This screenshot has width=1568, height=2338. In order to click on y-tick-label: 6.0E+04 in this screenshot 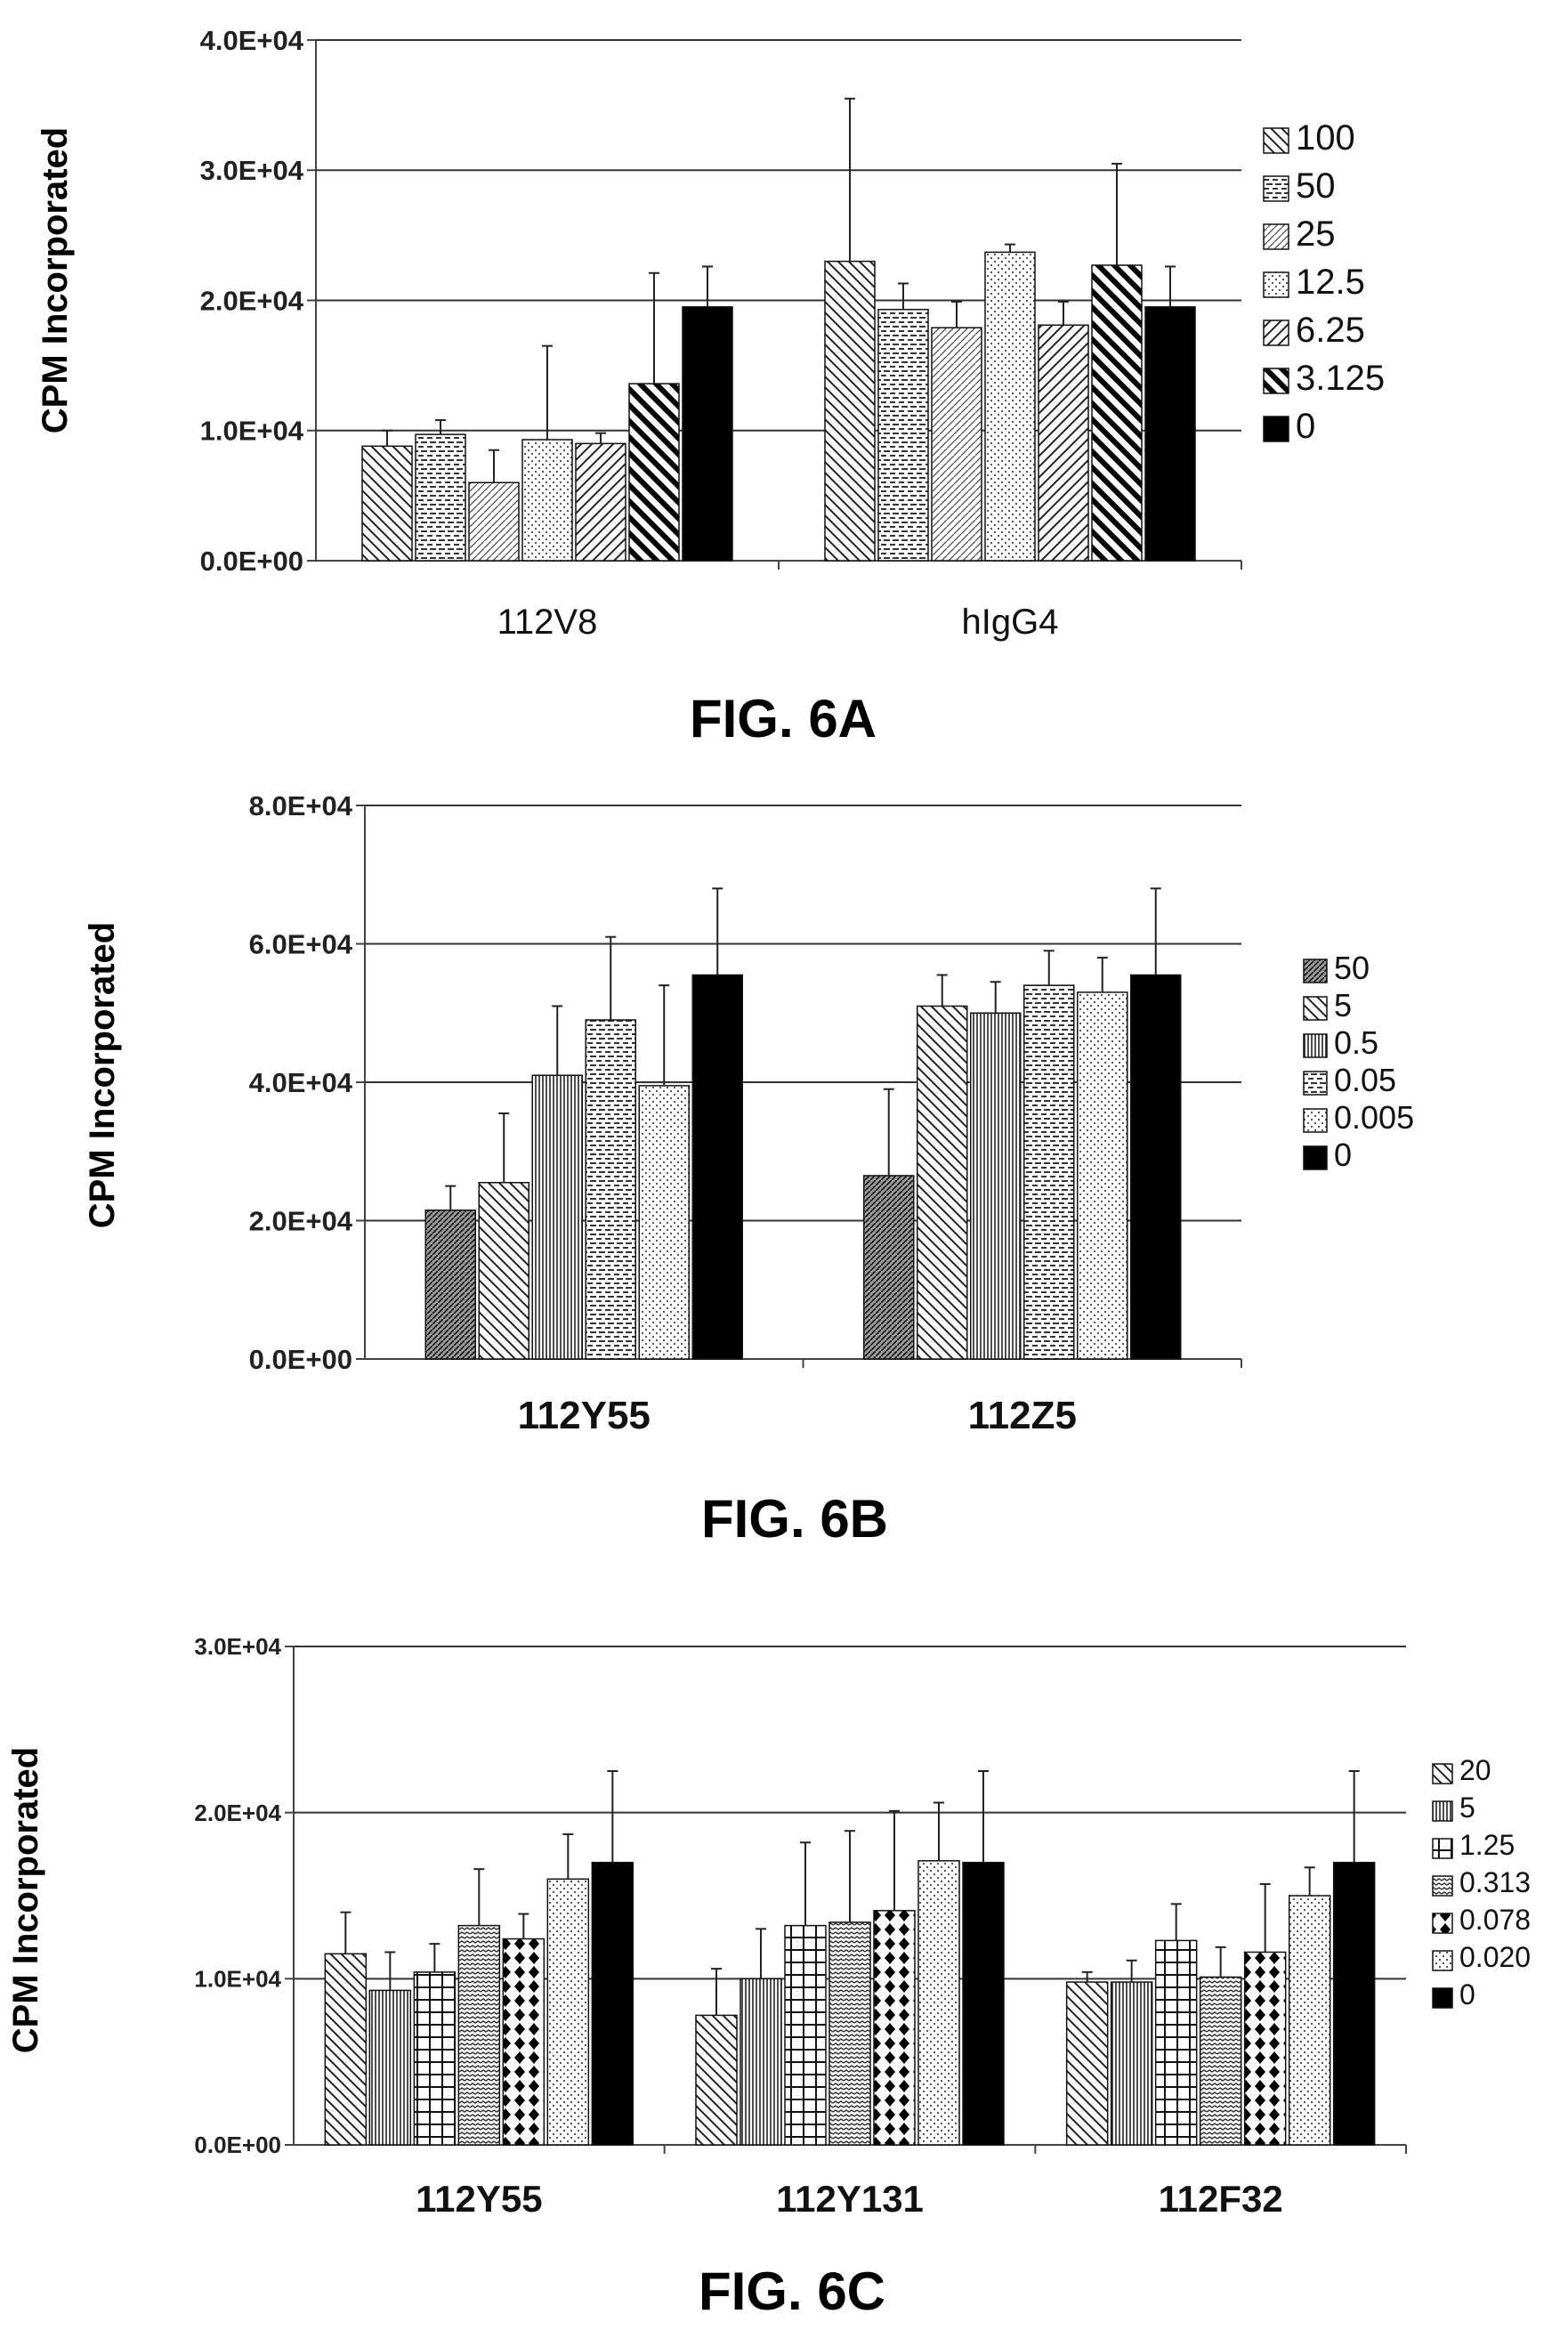, I will do `click(301, 943)`.